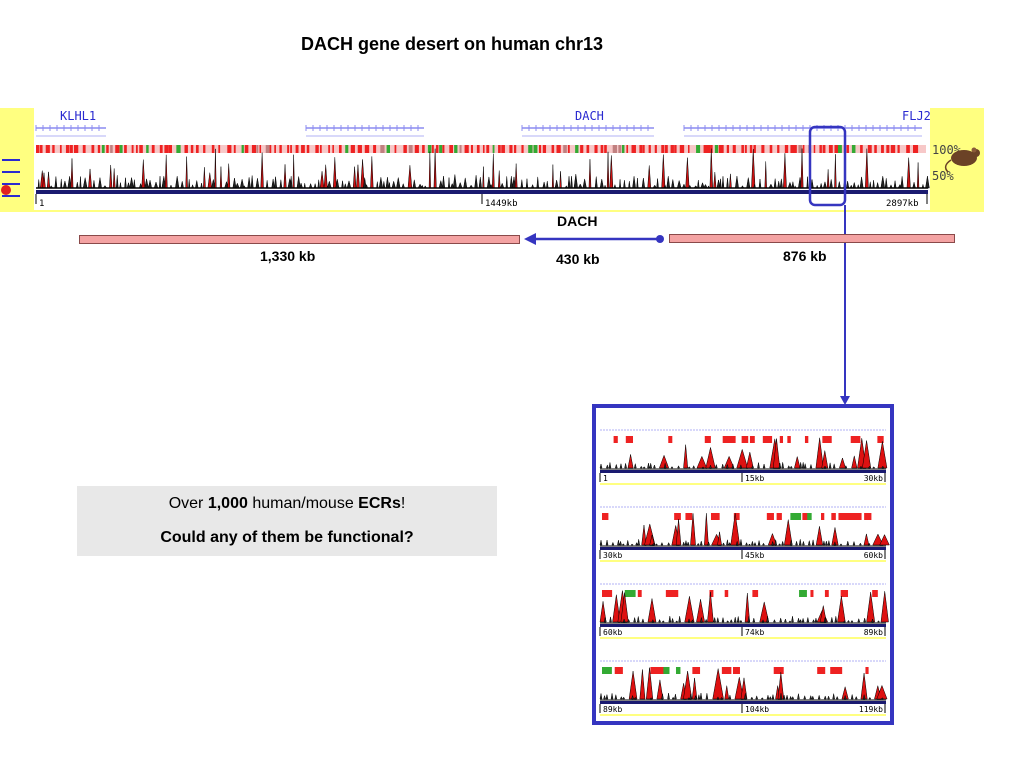  What do you see at coordinates (743, 702) in the screenshot?
I see `zoom-coord-bar` at bounding box center [743, 702].